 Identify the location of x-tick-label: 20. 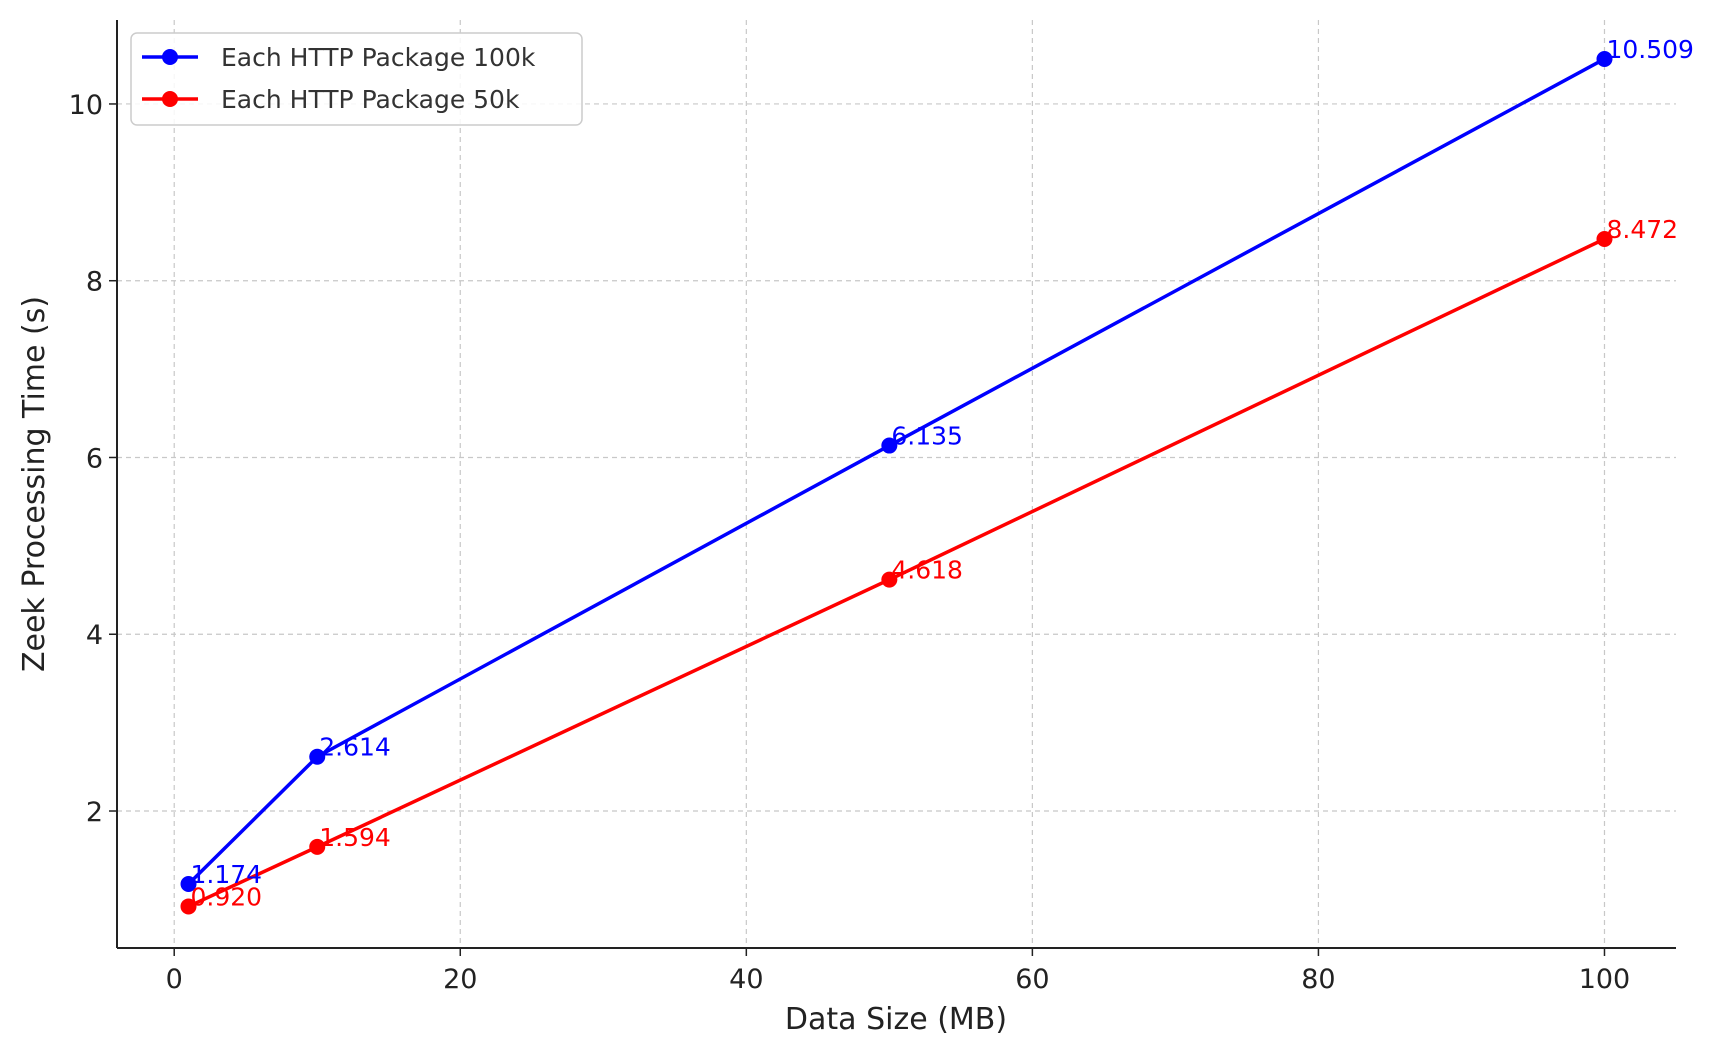
(460, 979).